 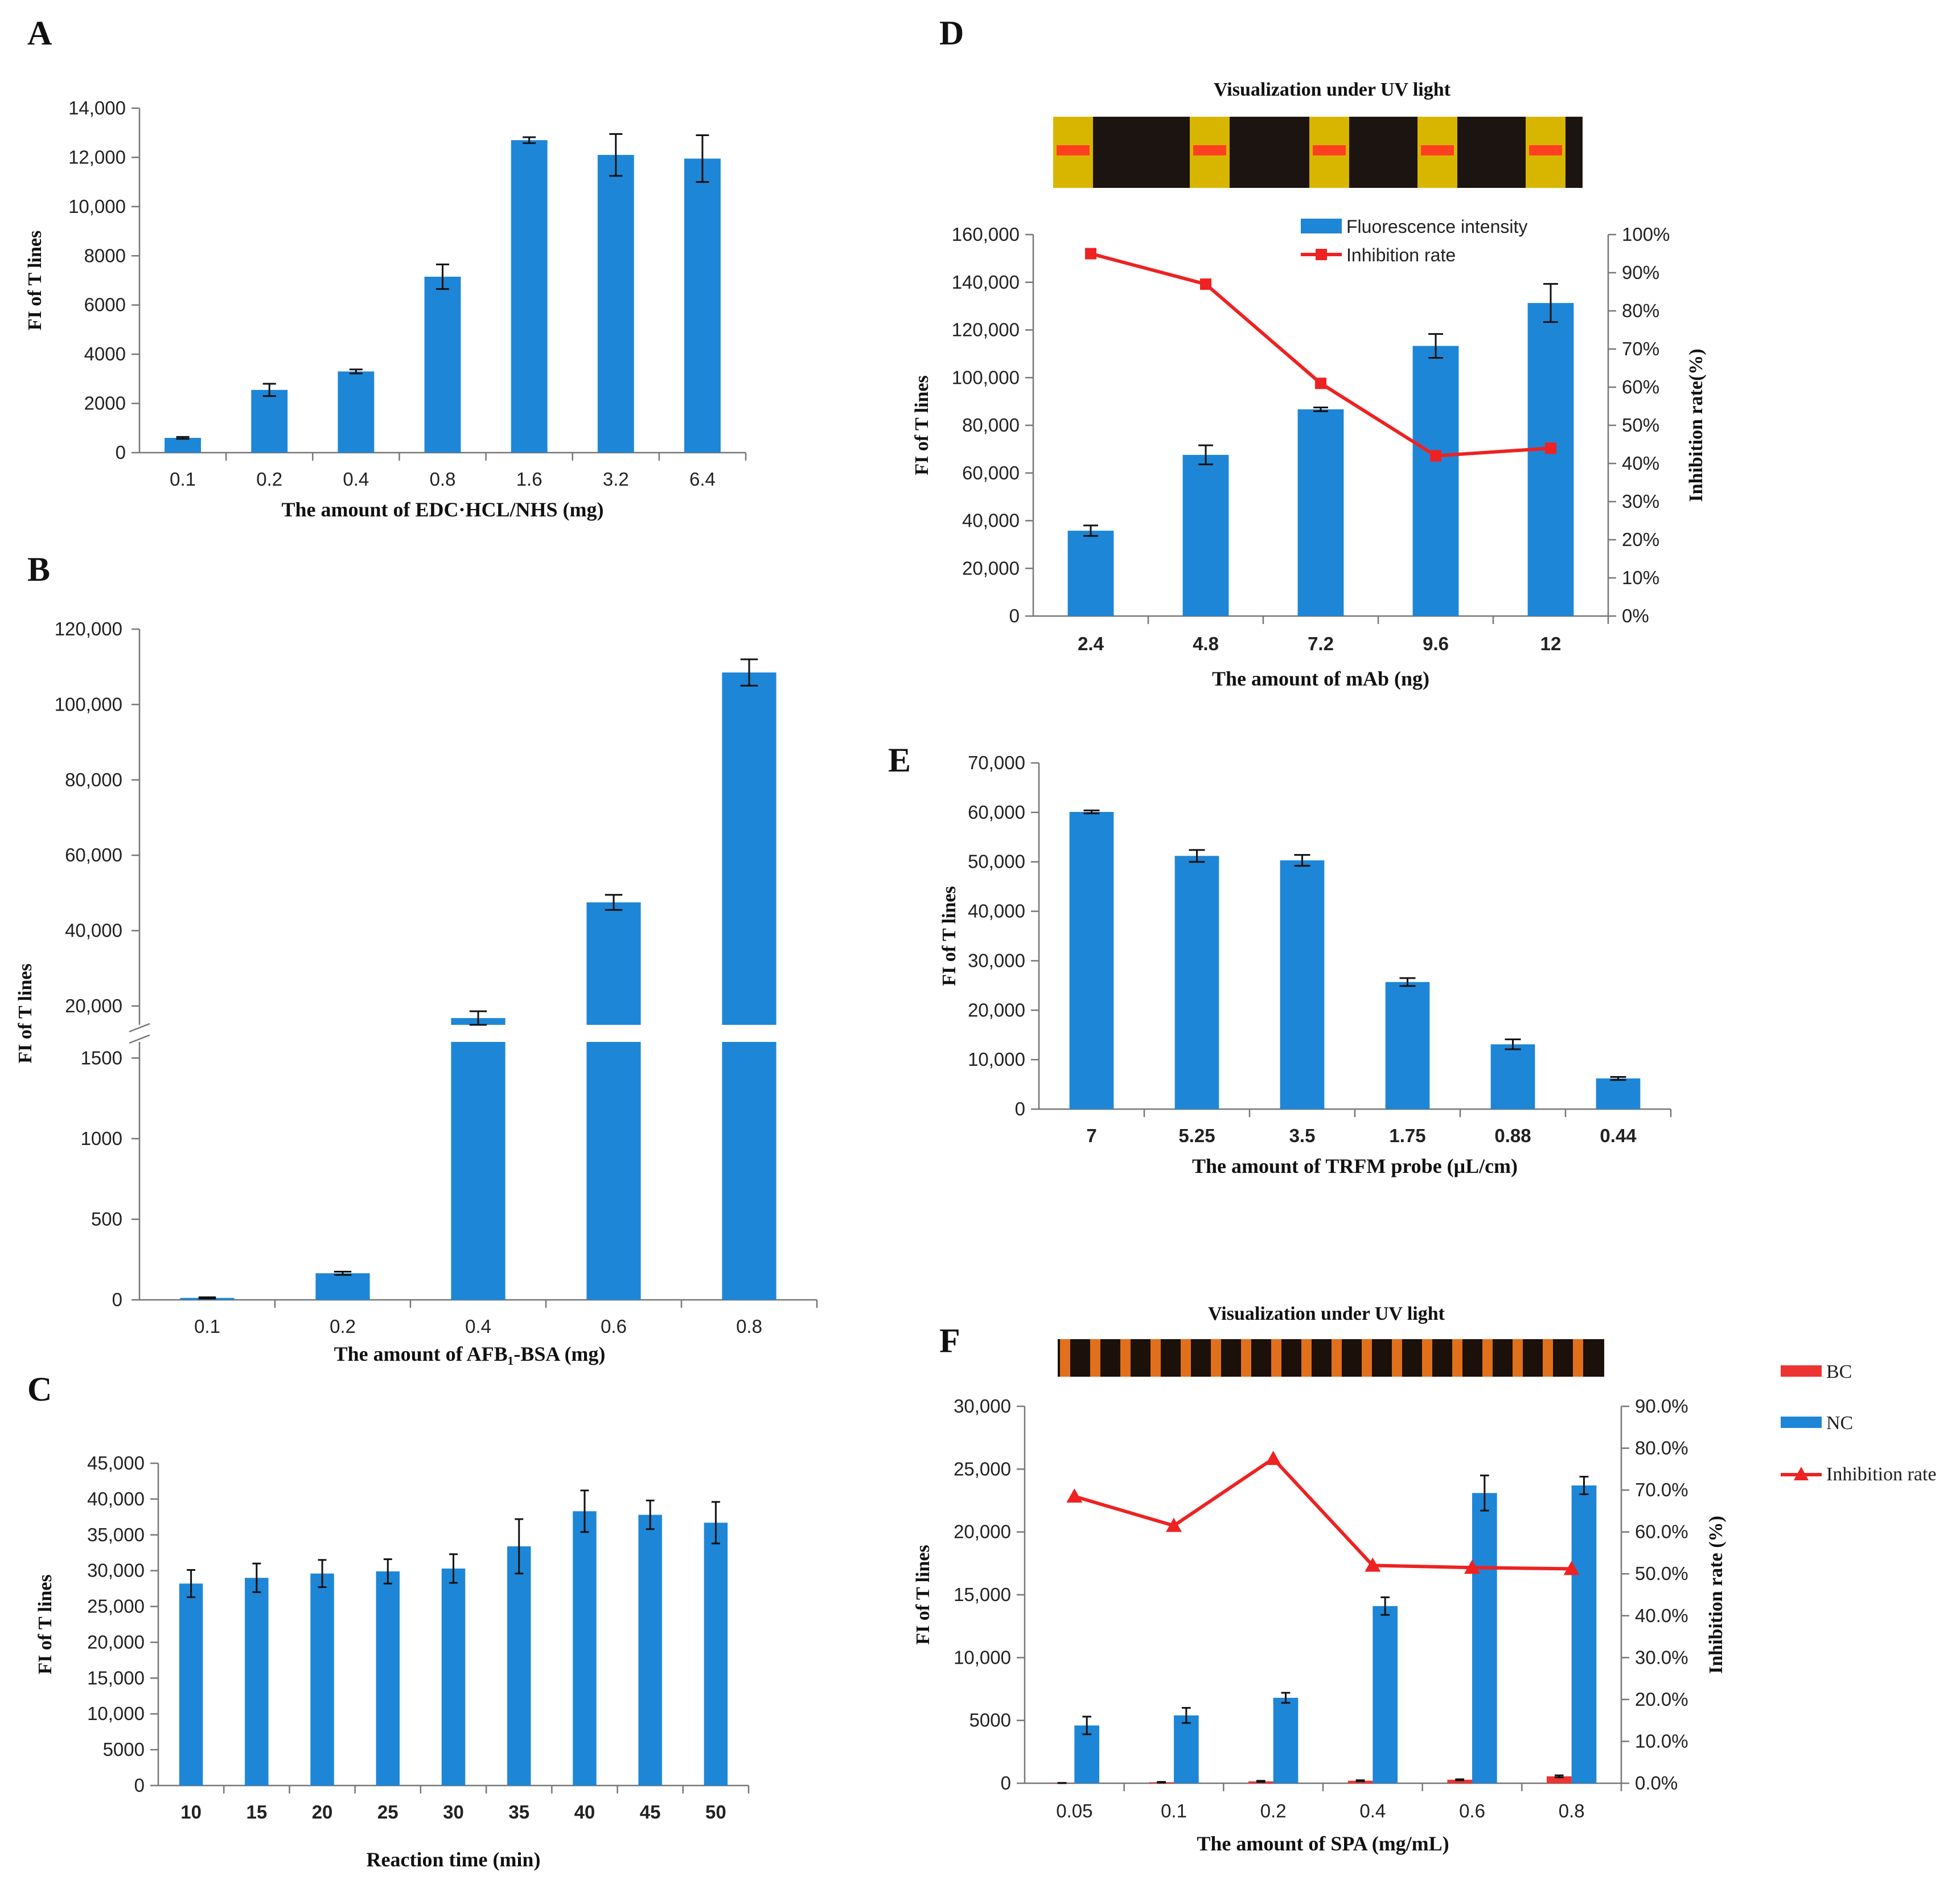 I want to click on y-right-tick-label: 50.0%, so click(x=1661, y=1574).